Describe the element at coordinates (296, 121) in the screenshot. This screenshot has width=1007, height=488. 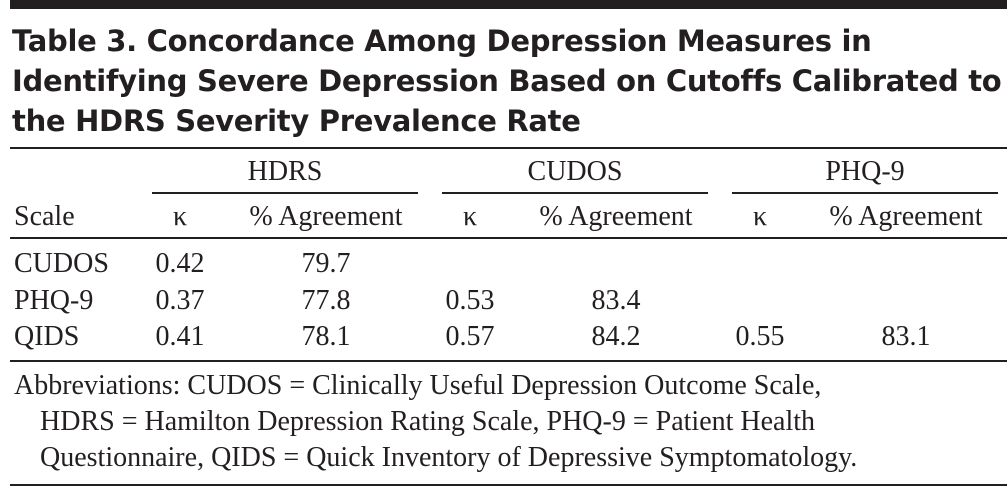
I see `title-line: the HDRS Severity Prevalence Rate` at that location.